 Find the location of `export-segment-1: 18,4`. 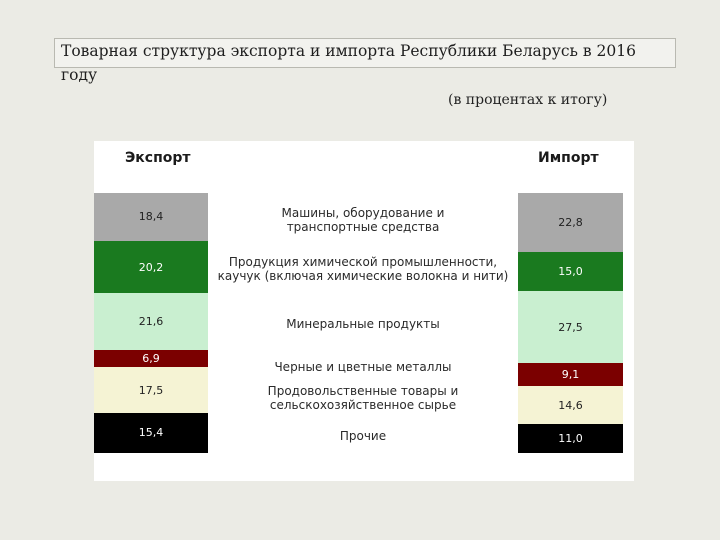

export-segment-1: 18,4 is located at coordinates (151, 217).